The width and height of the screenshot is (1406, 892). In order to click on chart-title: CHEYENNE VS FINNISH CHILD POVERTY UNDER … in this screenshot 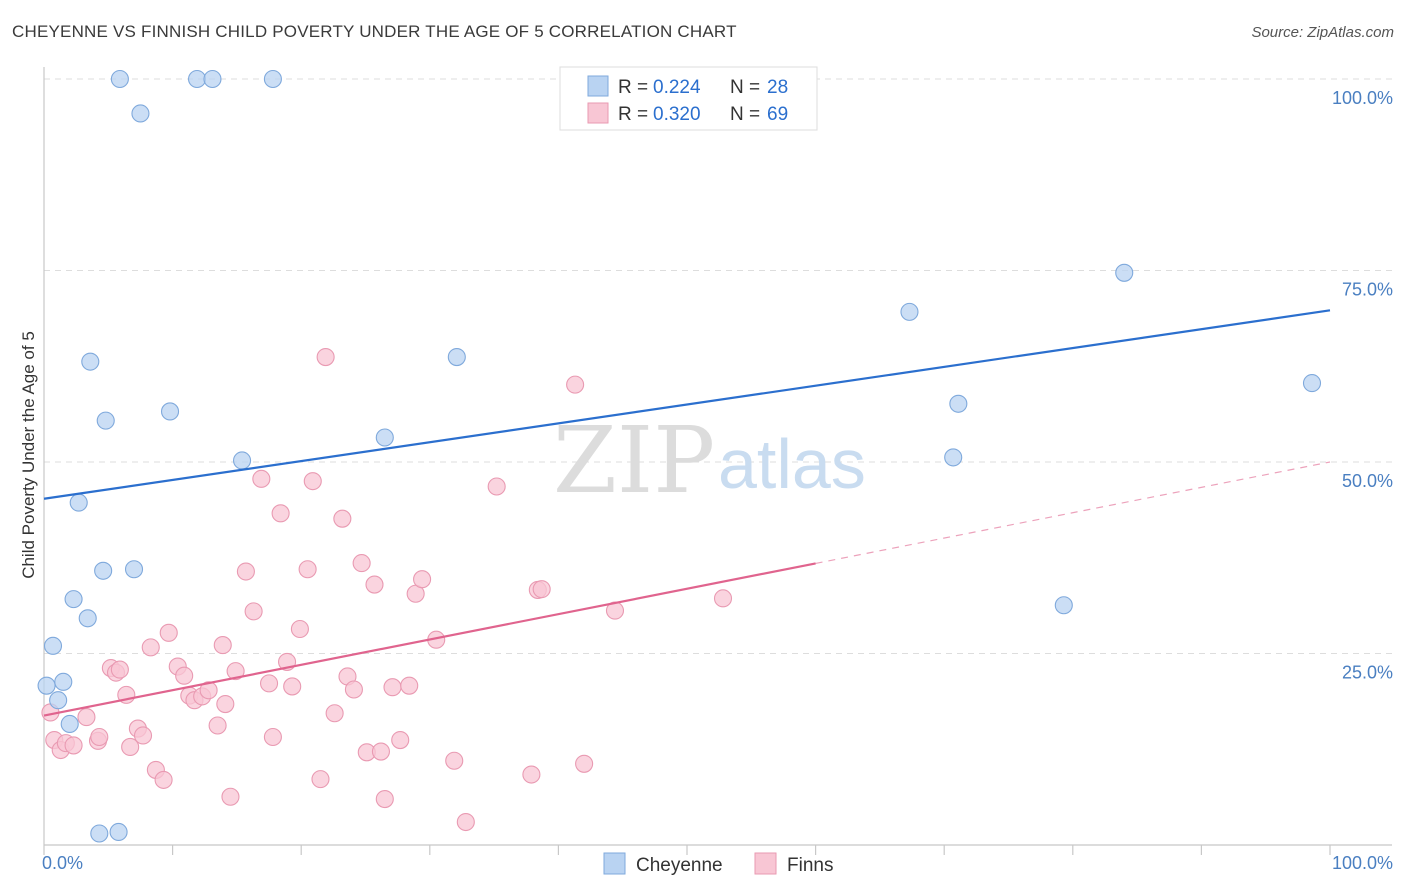, I will do `click(374, 31)`.